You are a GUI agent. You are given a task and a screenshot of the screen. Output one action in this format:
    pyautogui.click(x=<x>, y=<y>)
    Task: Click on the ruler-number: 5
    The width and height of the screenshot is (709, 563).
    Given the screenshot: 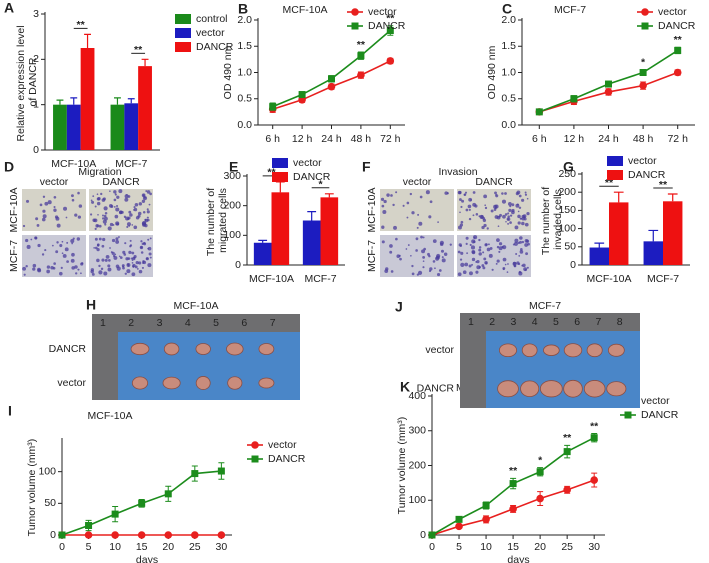 What is the action you would take?
    pyautogui.click(x=556, y=322)
    